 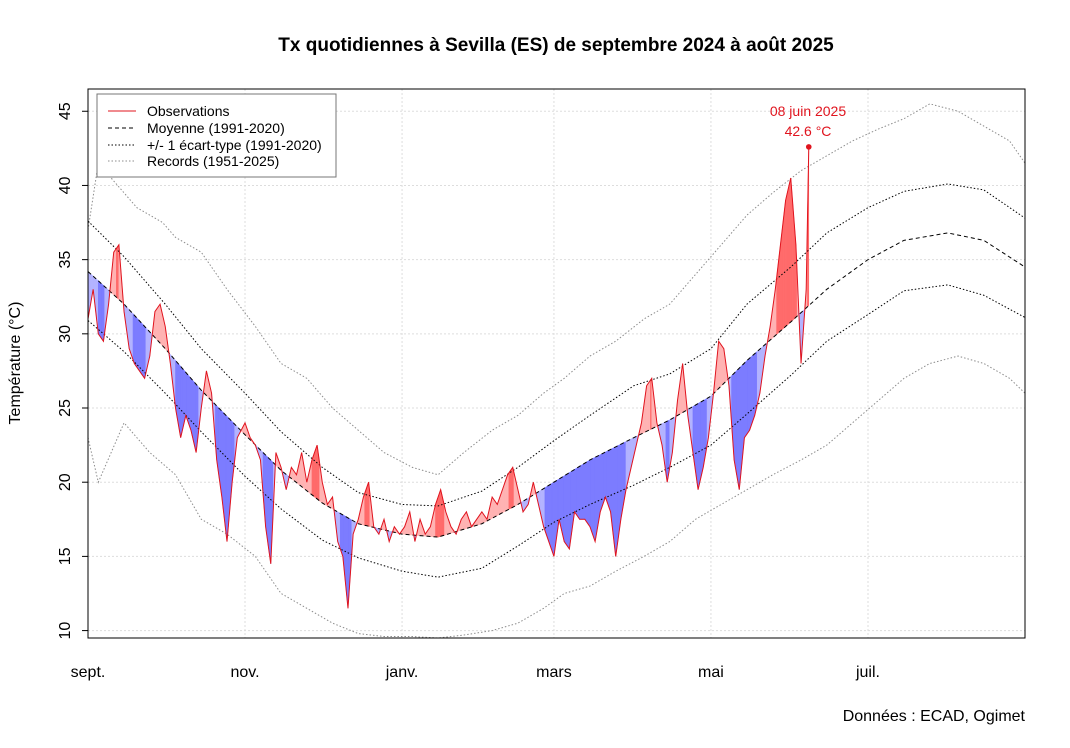 I want to click on annotation-point, so click(x=808, y=147).